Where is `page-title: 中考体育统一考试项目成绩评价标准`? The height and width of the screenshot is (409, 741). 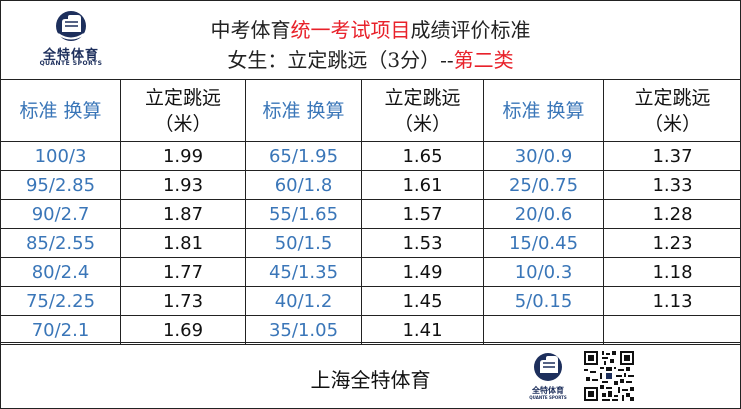
page-title: 中考体育统一考试项目成绩评价标准 is located at coordinates (370, 28).